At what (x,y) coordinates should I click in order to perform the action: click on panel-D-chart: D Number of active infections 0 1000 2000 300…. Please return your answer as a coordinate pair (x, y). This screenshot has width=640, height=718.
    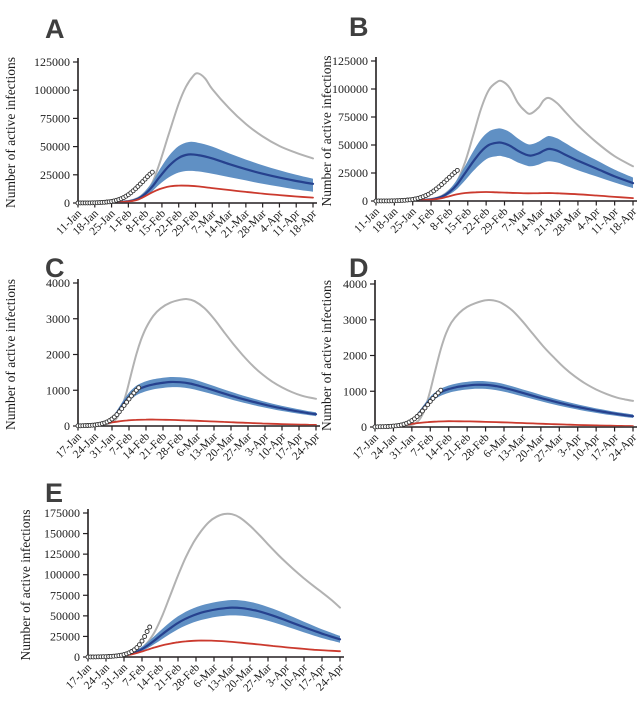
    Looking at the image, I should click on (479, 359).